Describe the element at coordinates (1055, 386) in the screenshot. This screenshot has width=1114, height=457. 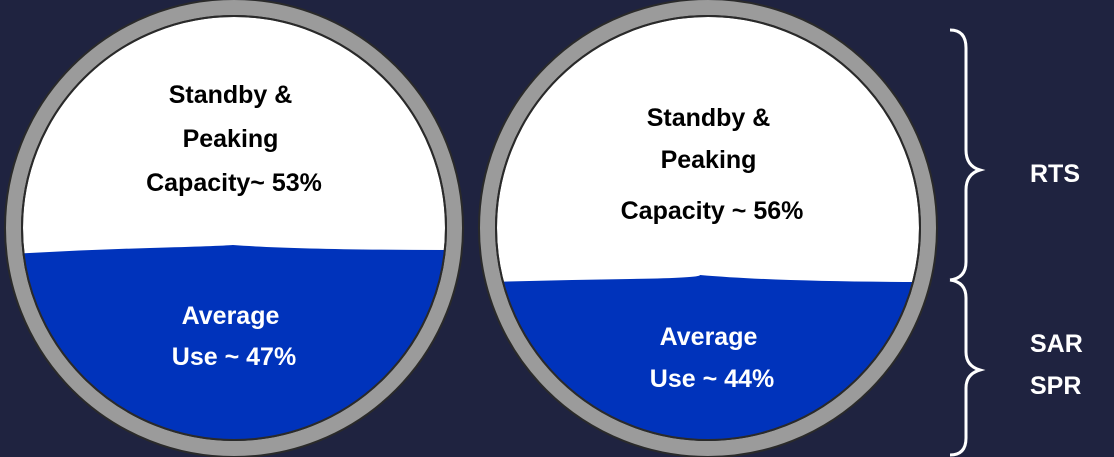
I see `spr-label: SPR` at that location.